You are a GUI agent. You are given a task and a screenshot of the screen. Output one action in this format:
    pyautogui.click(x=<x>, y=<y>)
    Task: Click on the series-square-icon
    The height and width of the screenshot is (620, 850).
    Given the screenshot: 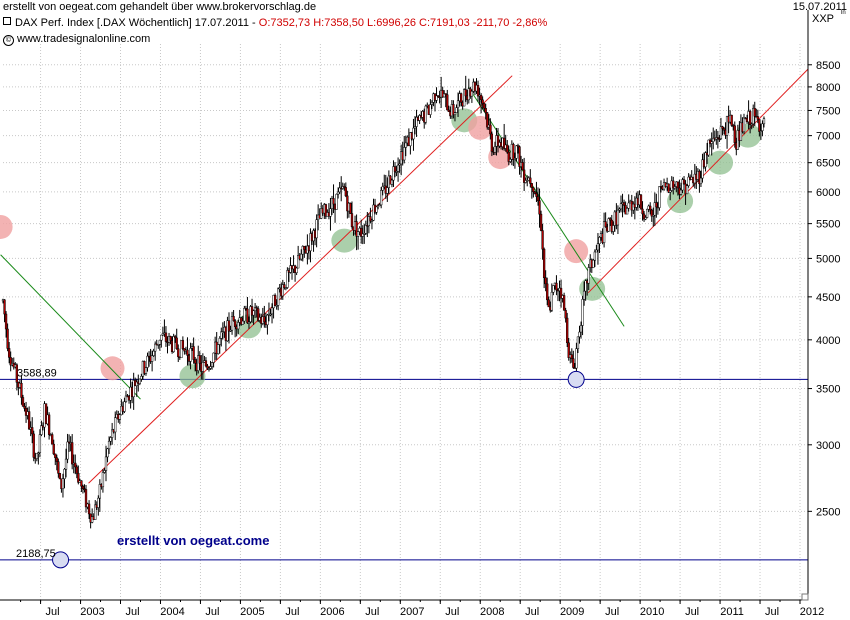 What is the action you would take?
    pyautogui.click(x=7, y=21)
    